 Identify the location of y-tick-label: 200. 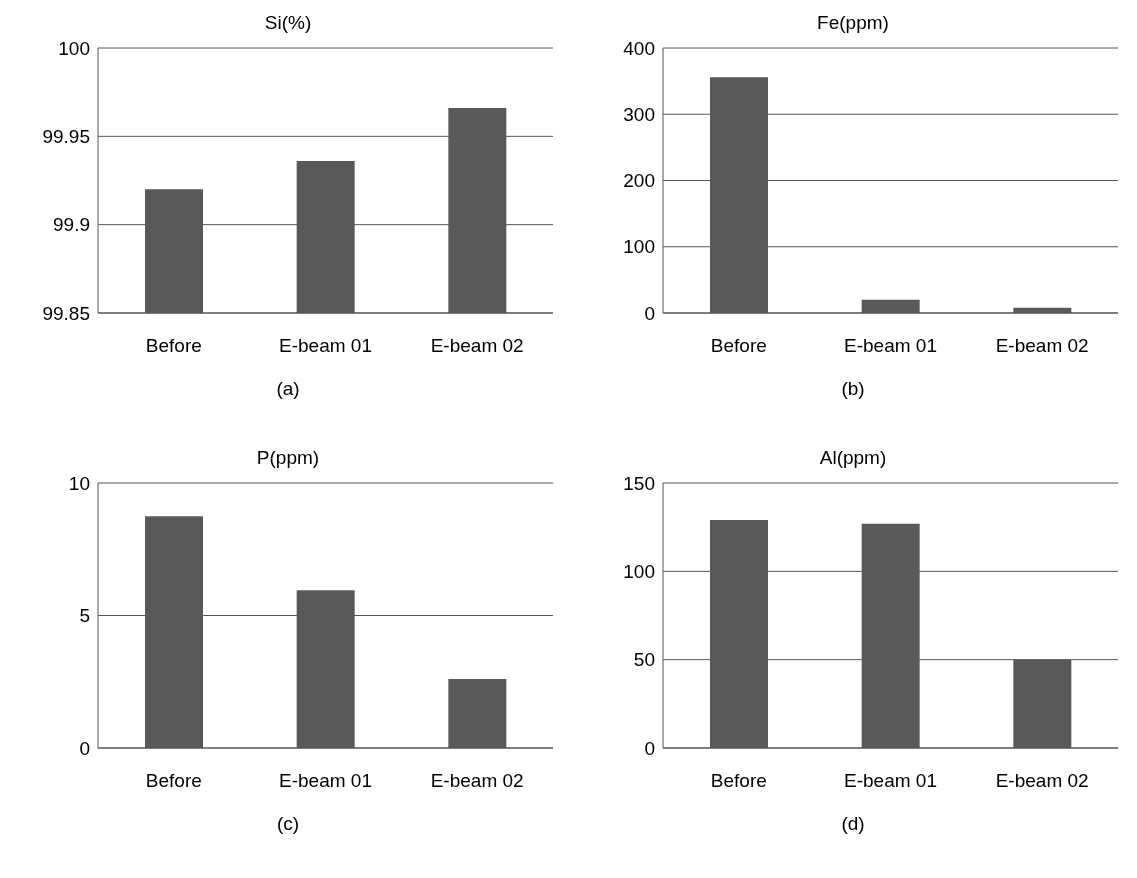
(639, 181).